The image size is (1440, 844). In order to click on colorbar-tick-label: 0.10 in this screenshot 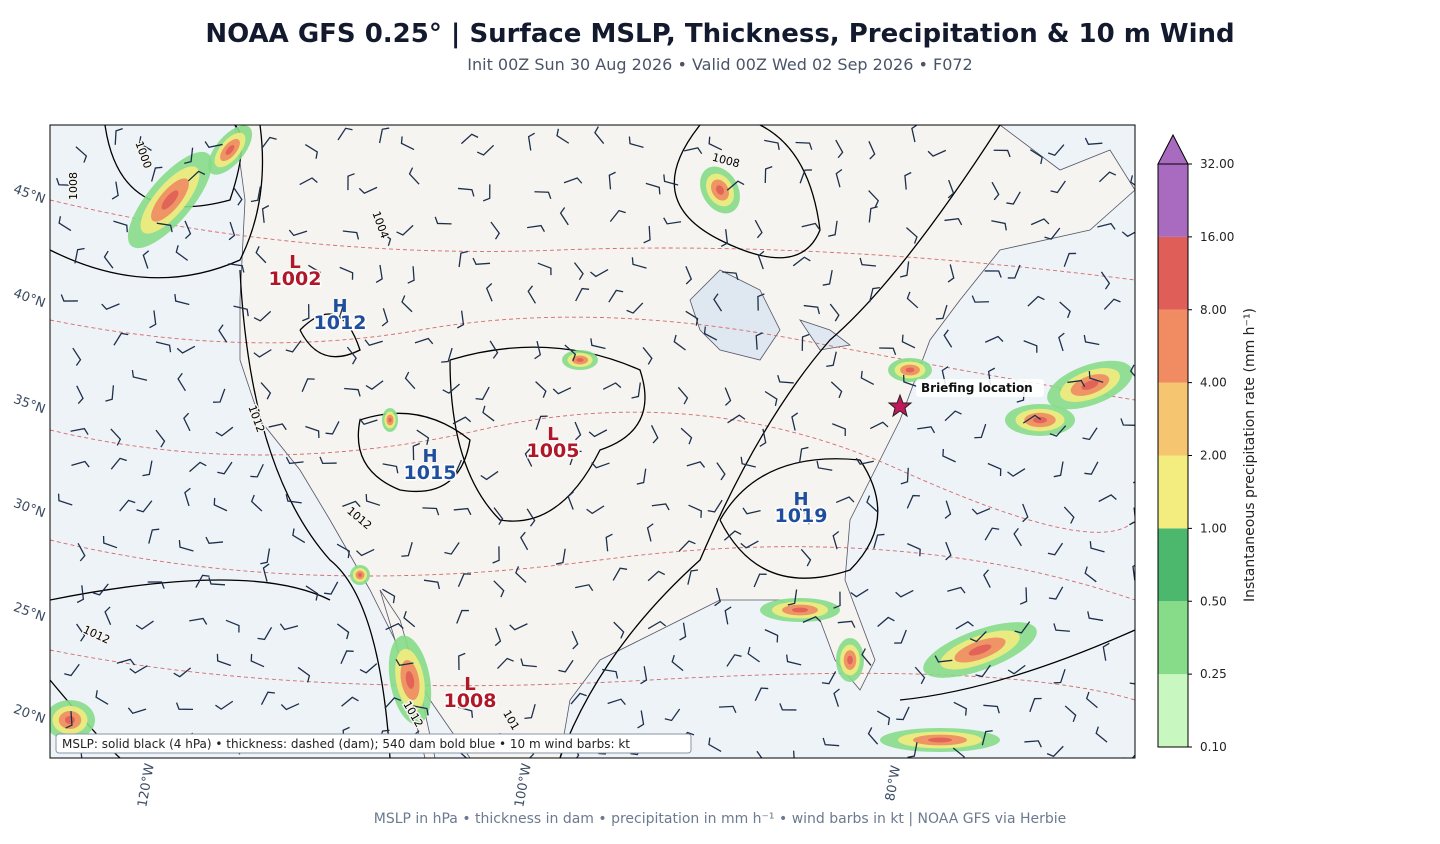, I will do `click(1213, 747)`.